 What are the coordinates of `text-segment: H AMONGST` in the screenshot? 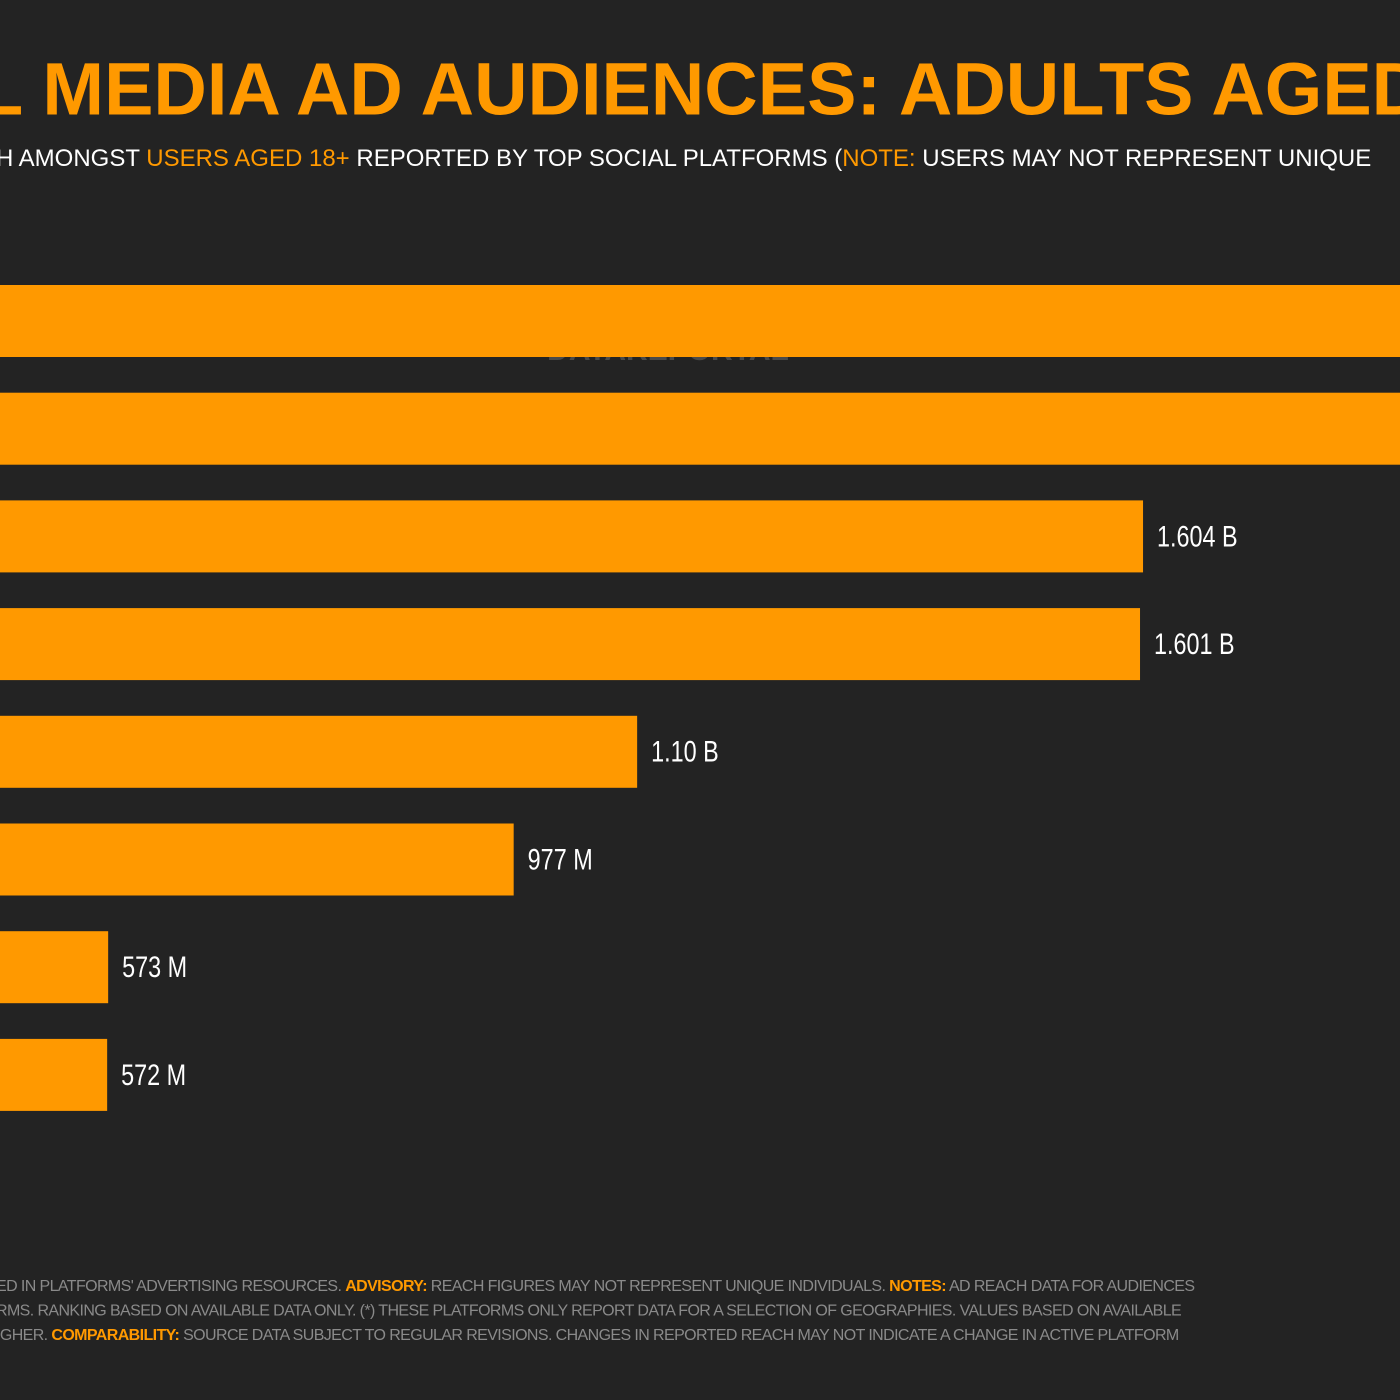 It's located at (73, 158).